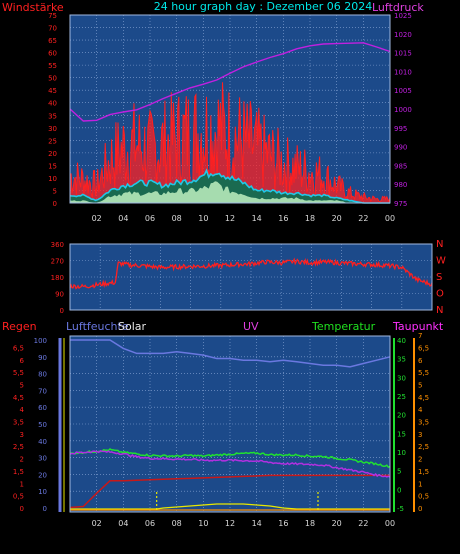  What do you see at coordinates (22, 410) in the screenshot?
I see `tick-label-regen: 4` at bounding box center [22, 410].